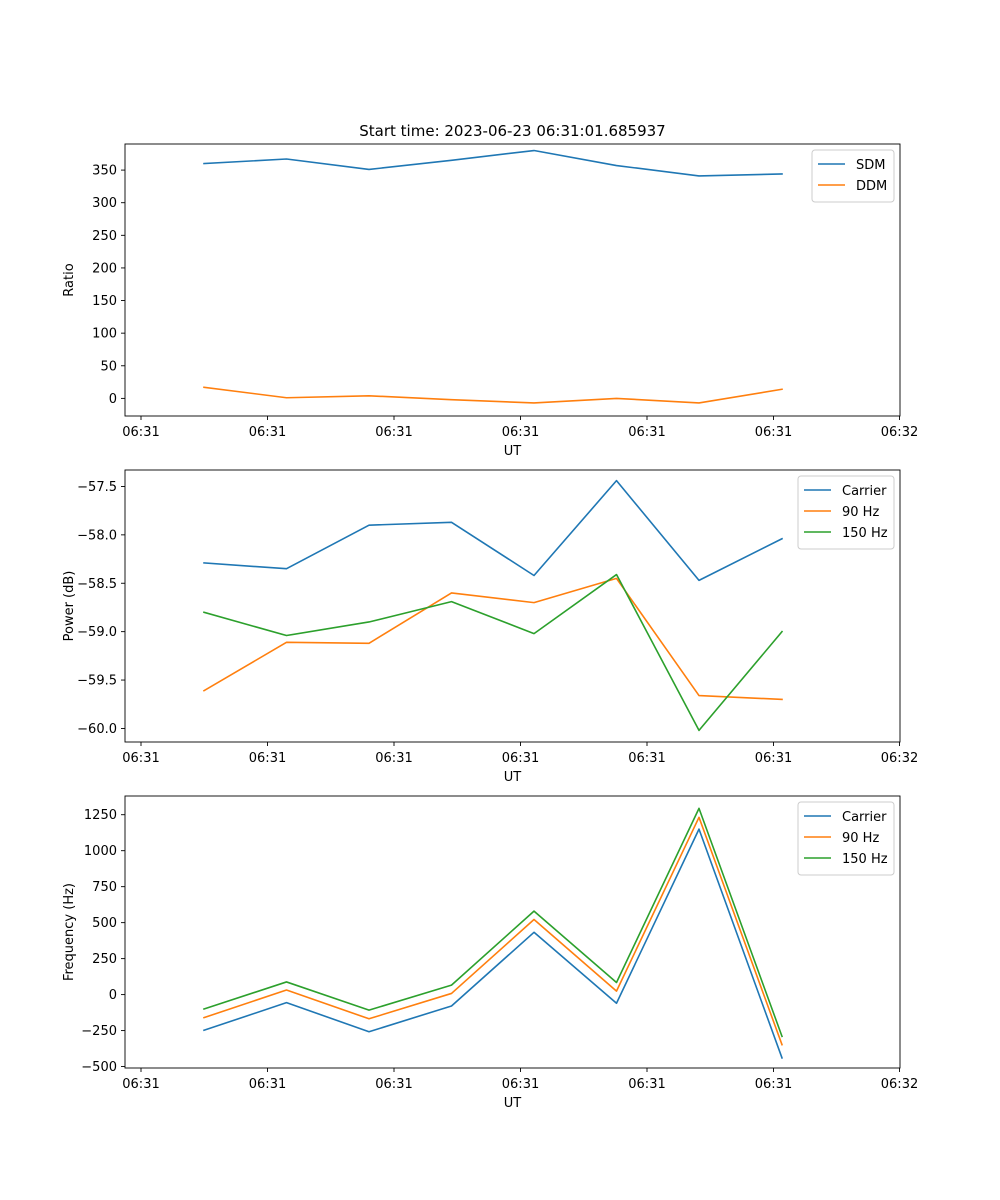 The height and width of the screenshot is (1200, 1000). Describe the element at coordinates (100, 815) in the screenshot. I see `y-tick-label: 1250` at that location.